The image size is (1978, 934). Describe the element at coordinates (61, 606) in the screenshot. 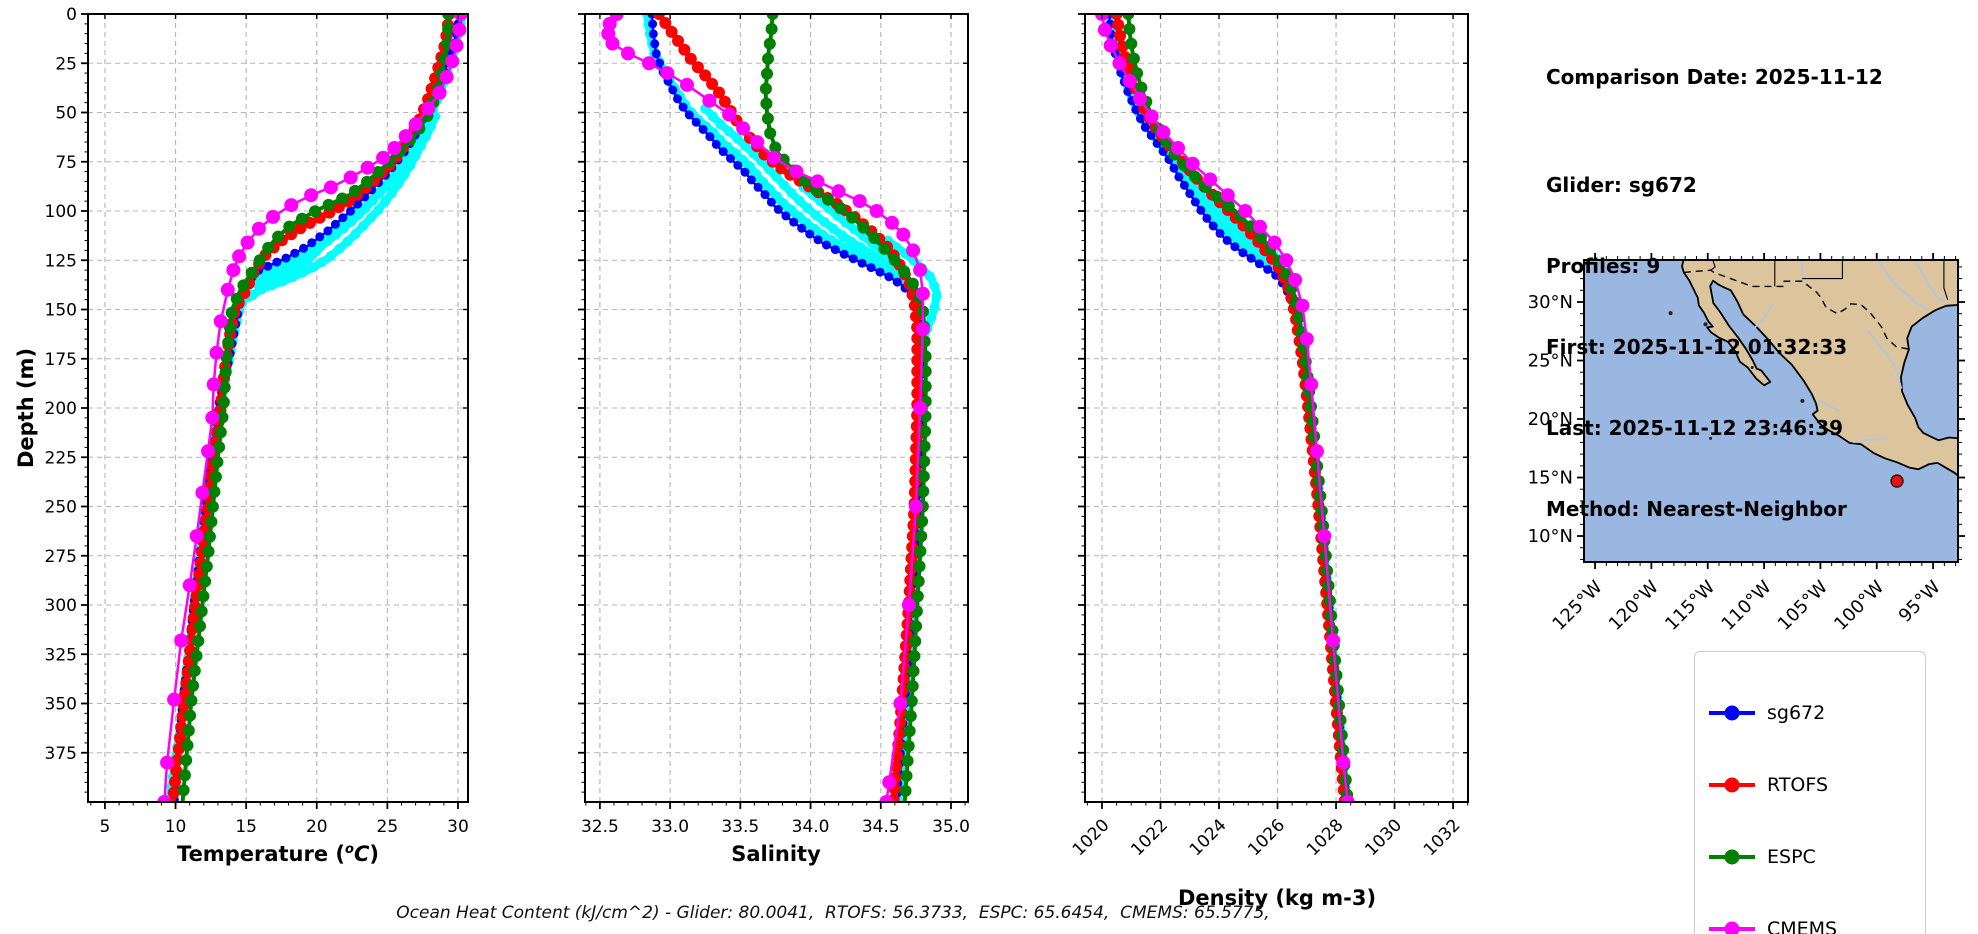

I see `svg-text: 300` at that location.